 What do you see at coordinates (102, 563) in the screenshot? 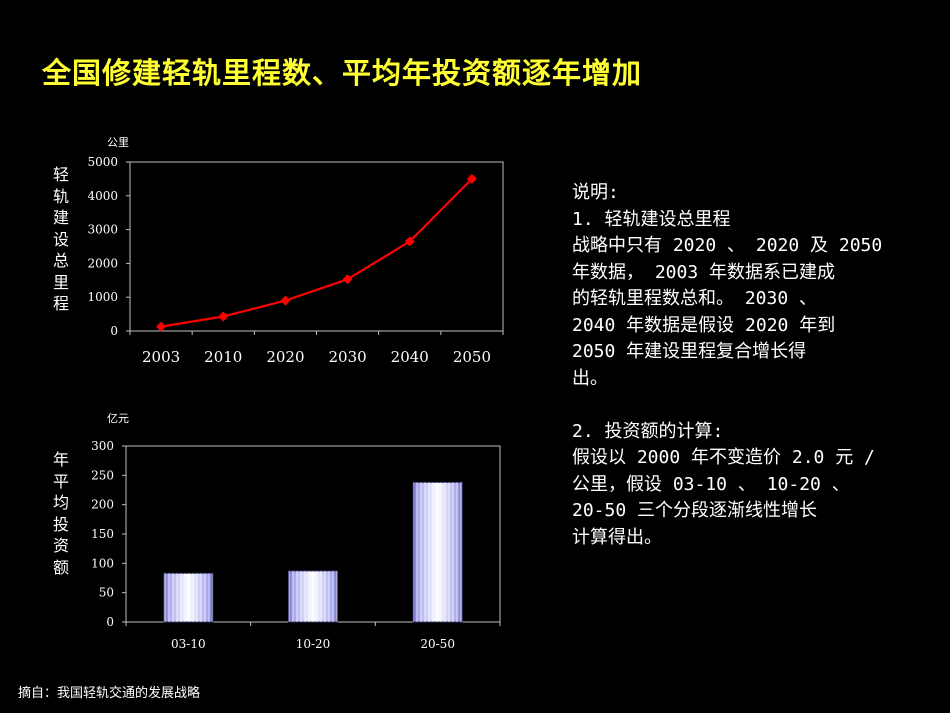
I see `y-tick-label: 100` at bounding box center [102, 563].